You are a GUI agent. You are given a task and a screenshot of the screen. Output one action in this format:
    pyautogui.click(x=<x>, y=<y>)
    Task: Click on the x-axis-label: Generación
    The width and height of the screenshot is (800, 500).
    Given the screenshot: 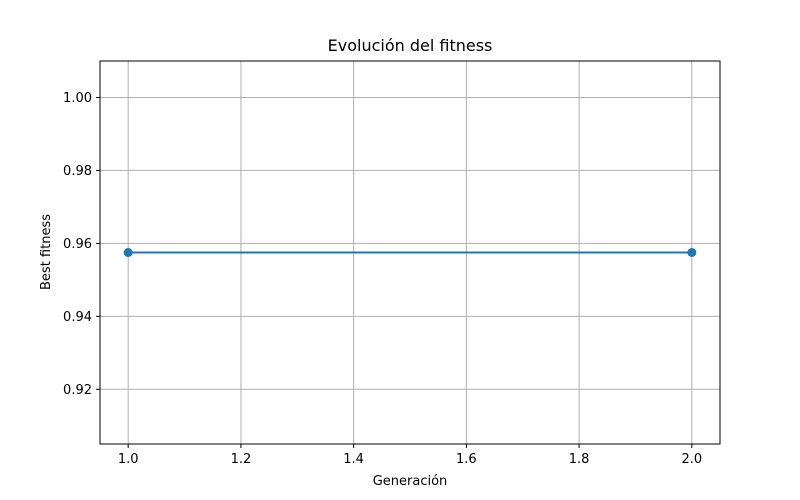 What is the action you would take?
    pyautogui.click(x=410, y=481)
    